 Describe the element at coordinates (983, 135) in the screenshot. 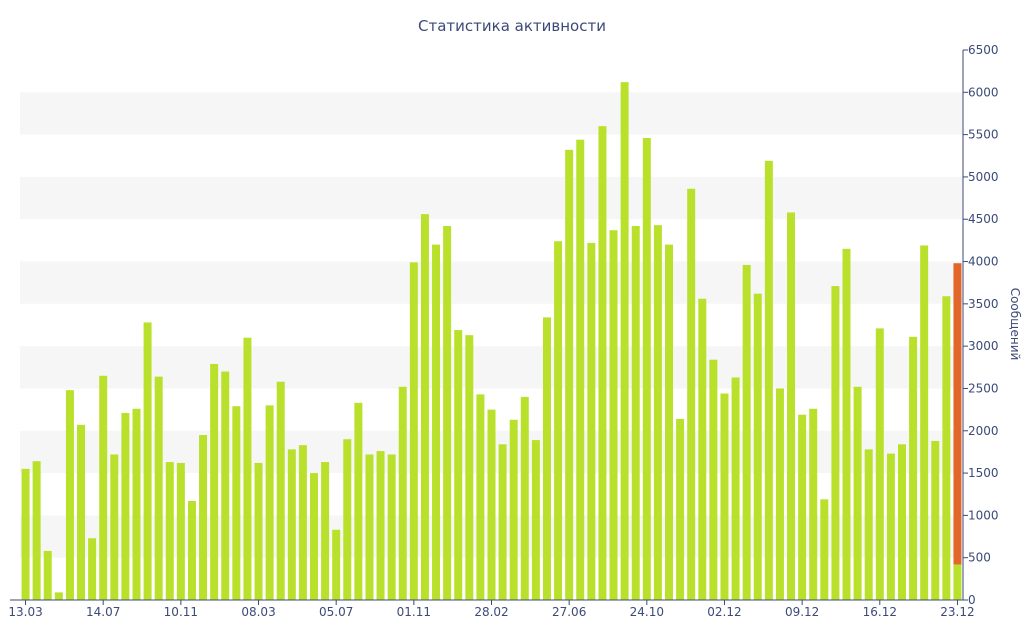

I see `y-tick-label: 5500` at that location.